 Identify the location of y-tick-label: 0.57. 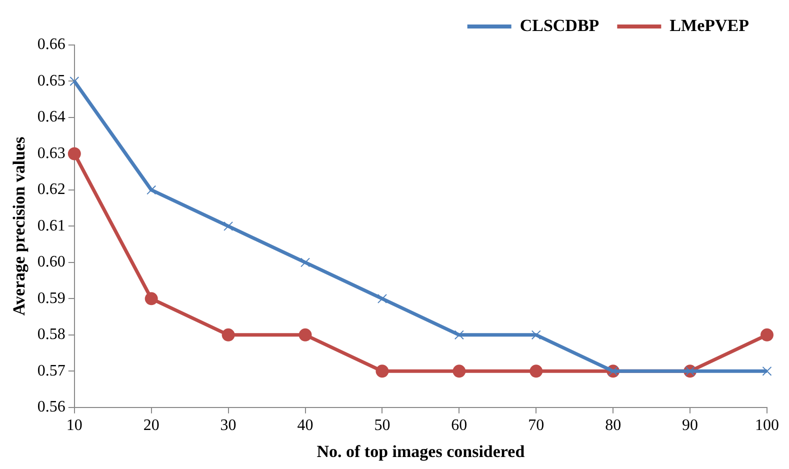
(51, 371).